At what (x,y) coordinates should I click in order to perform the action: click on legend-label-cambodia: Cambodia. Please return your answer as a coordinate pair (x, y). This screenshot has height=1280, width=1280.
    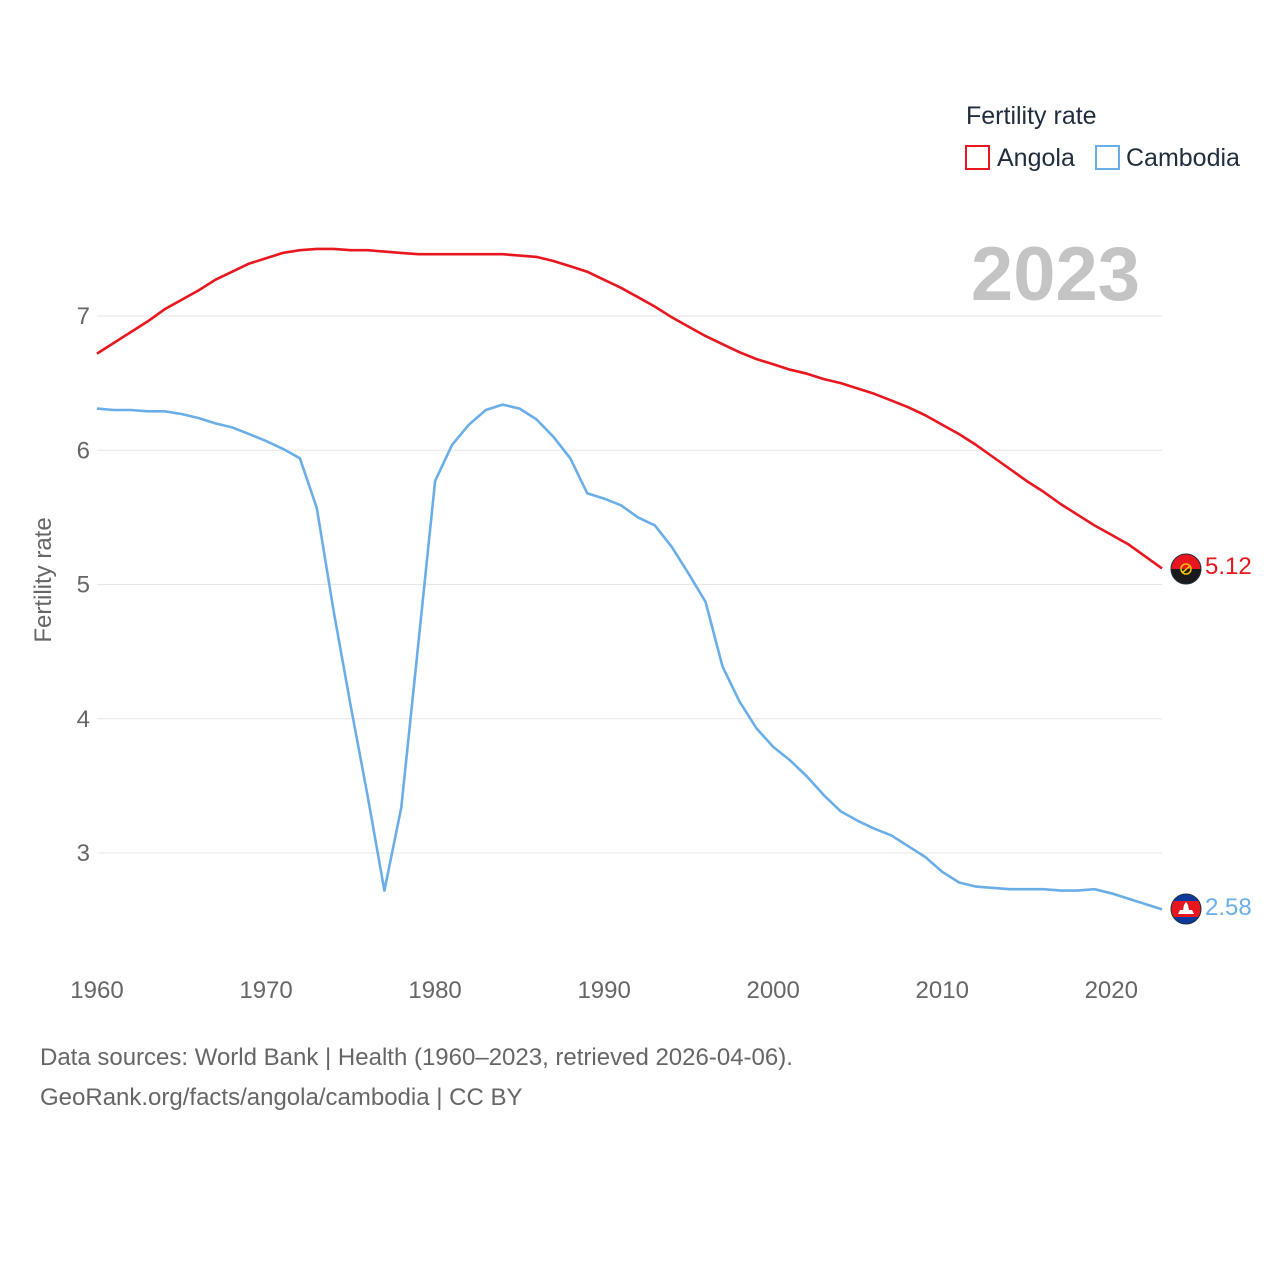
    Looking at the image, I should click on (1183, 158).